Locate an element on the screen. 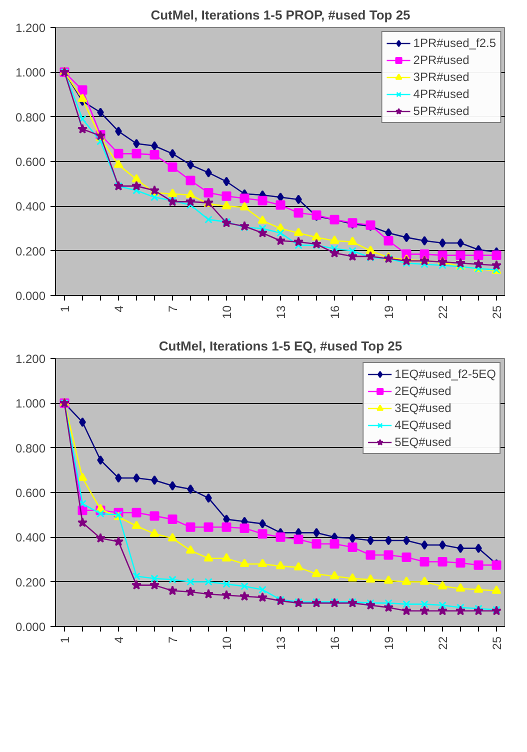  legend-label: 3EQ#used is located at coordinates (423, 408).